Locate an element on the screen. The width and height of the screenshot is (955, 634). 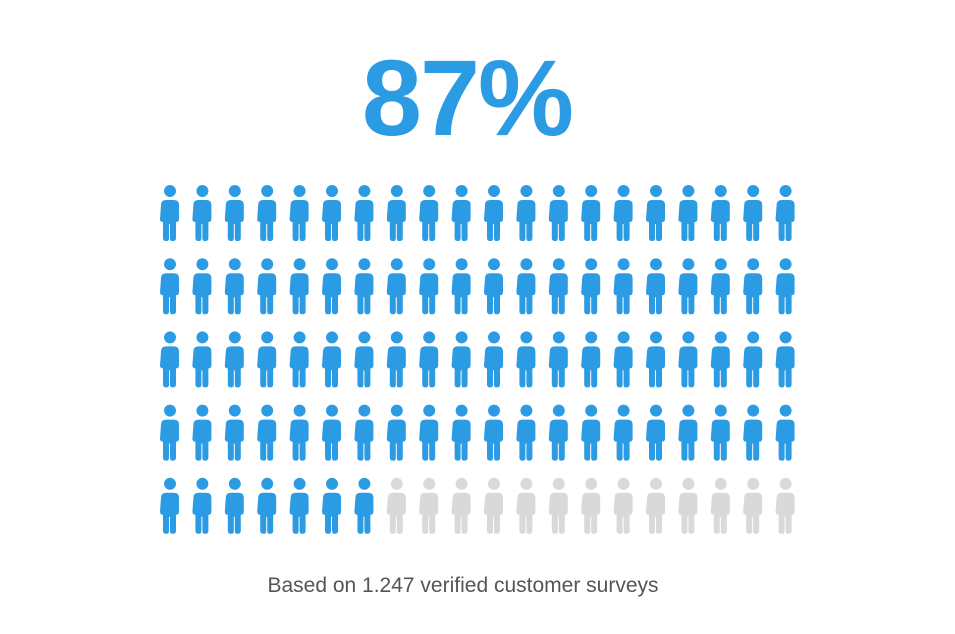
empty-icons is located at coordinates (590, 505).